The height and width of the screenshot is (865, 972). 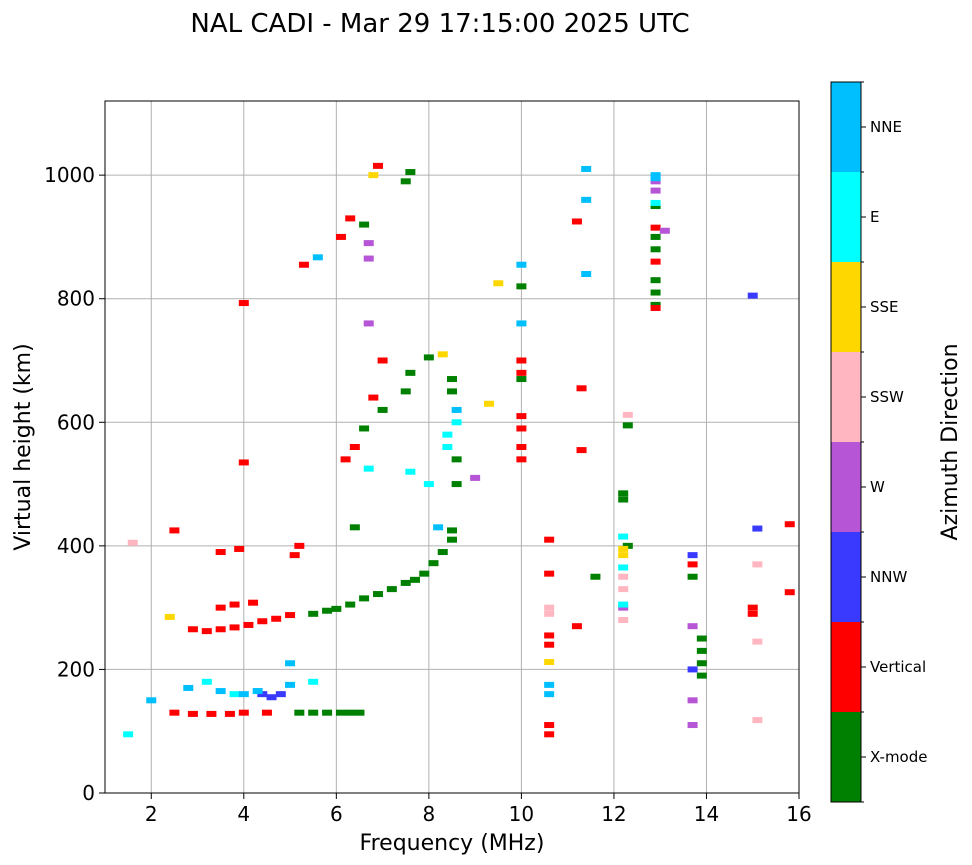 What do you see at coordinates (877, 487) in the screenshot?
I see `colorbar-label: W` at bounding box center [877, 487].